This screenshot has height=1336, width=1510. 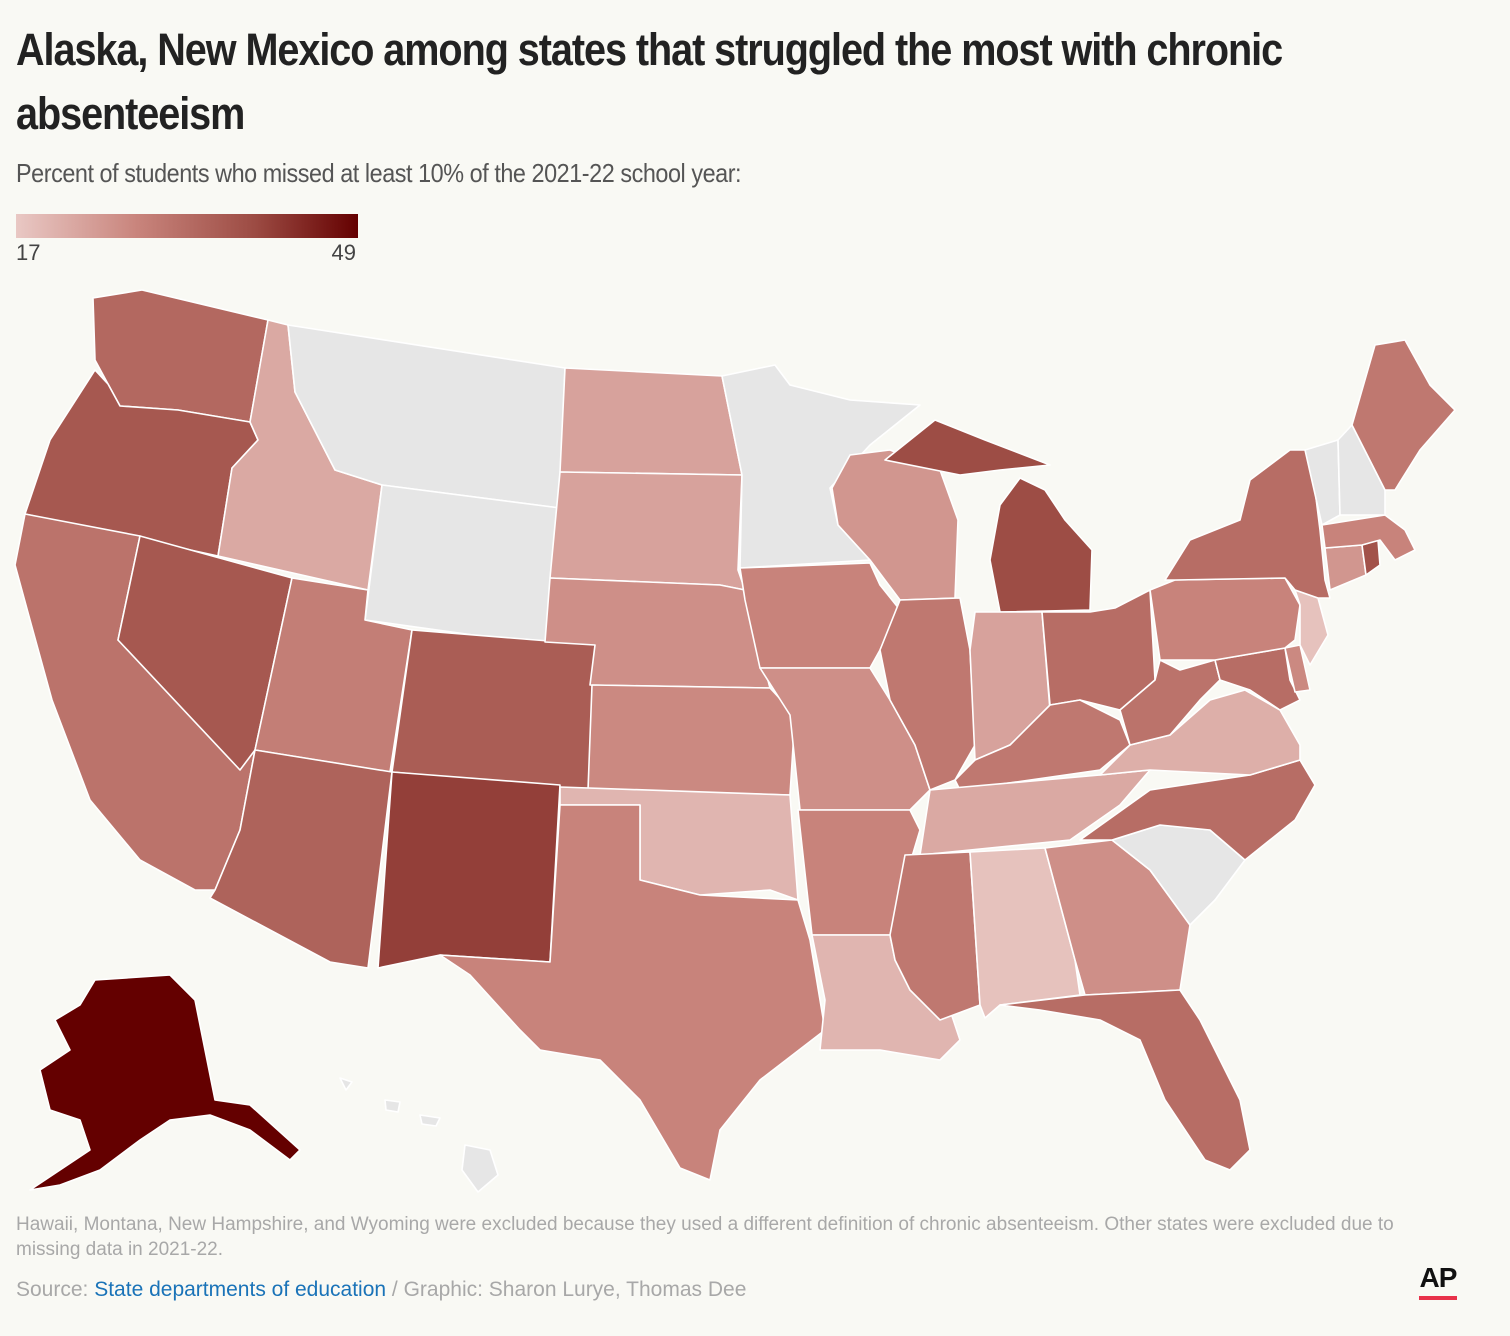 What do you see at coordinates (301, 859) in the screenshot?
I see `state-arizona` at bounding box center [301, 859].